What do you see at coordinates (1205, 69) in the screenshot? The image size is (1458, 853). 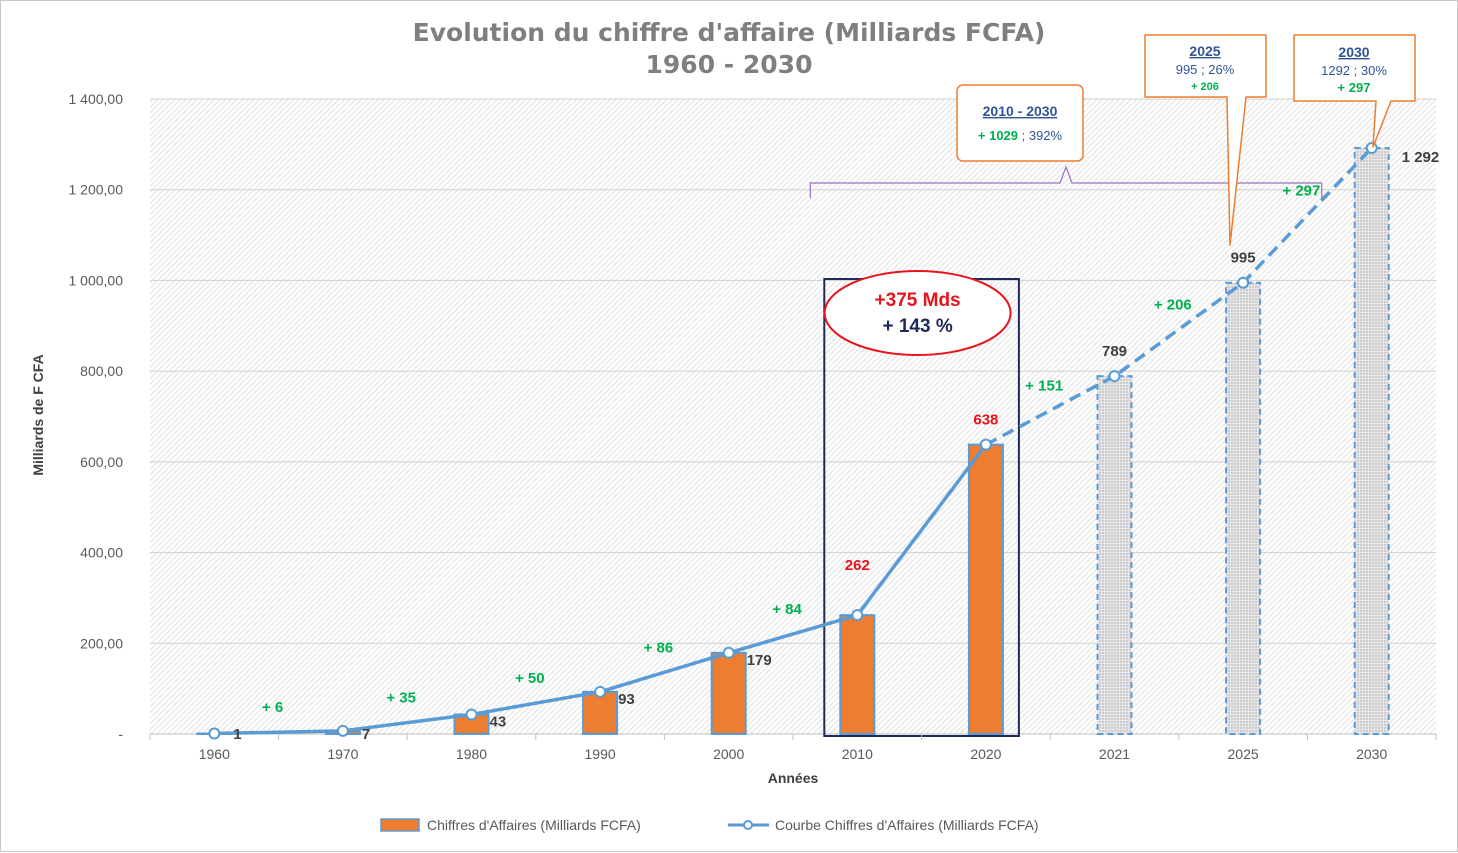 I see `callout-2025-body: 995 ; 26%` at bounding box center [1205, 69].